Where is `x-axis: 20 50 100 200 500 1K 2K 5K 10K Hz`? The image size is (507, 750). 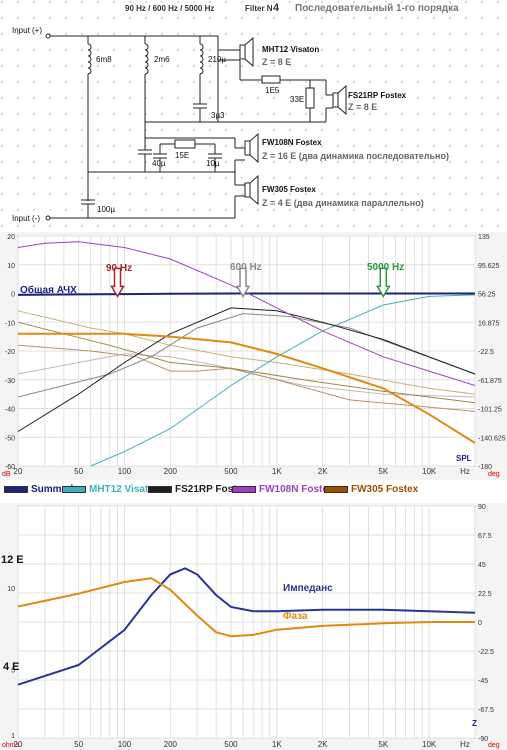 x-axis: 20 50 100 200 500 1K 2K 5K 10K Hz is located at coordinates (242, 744).